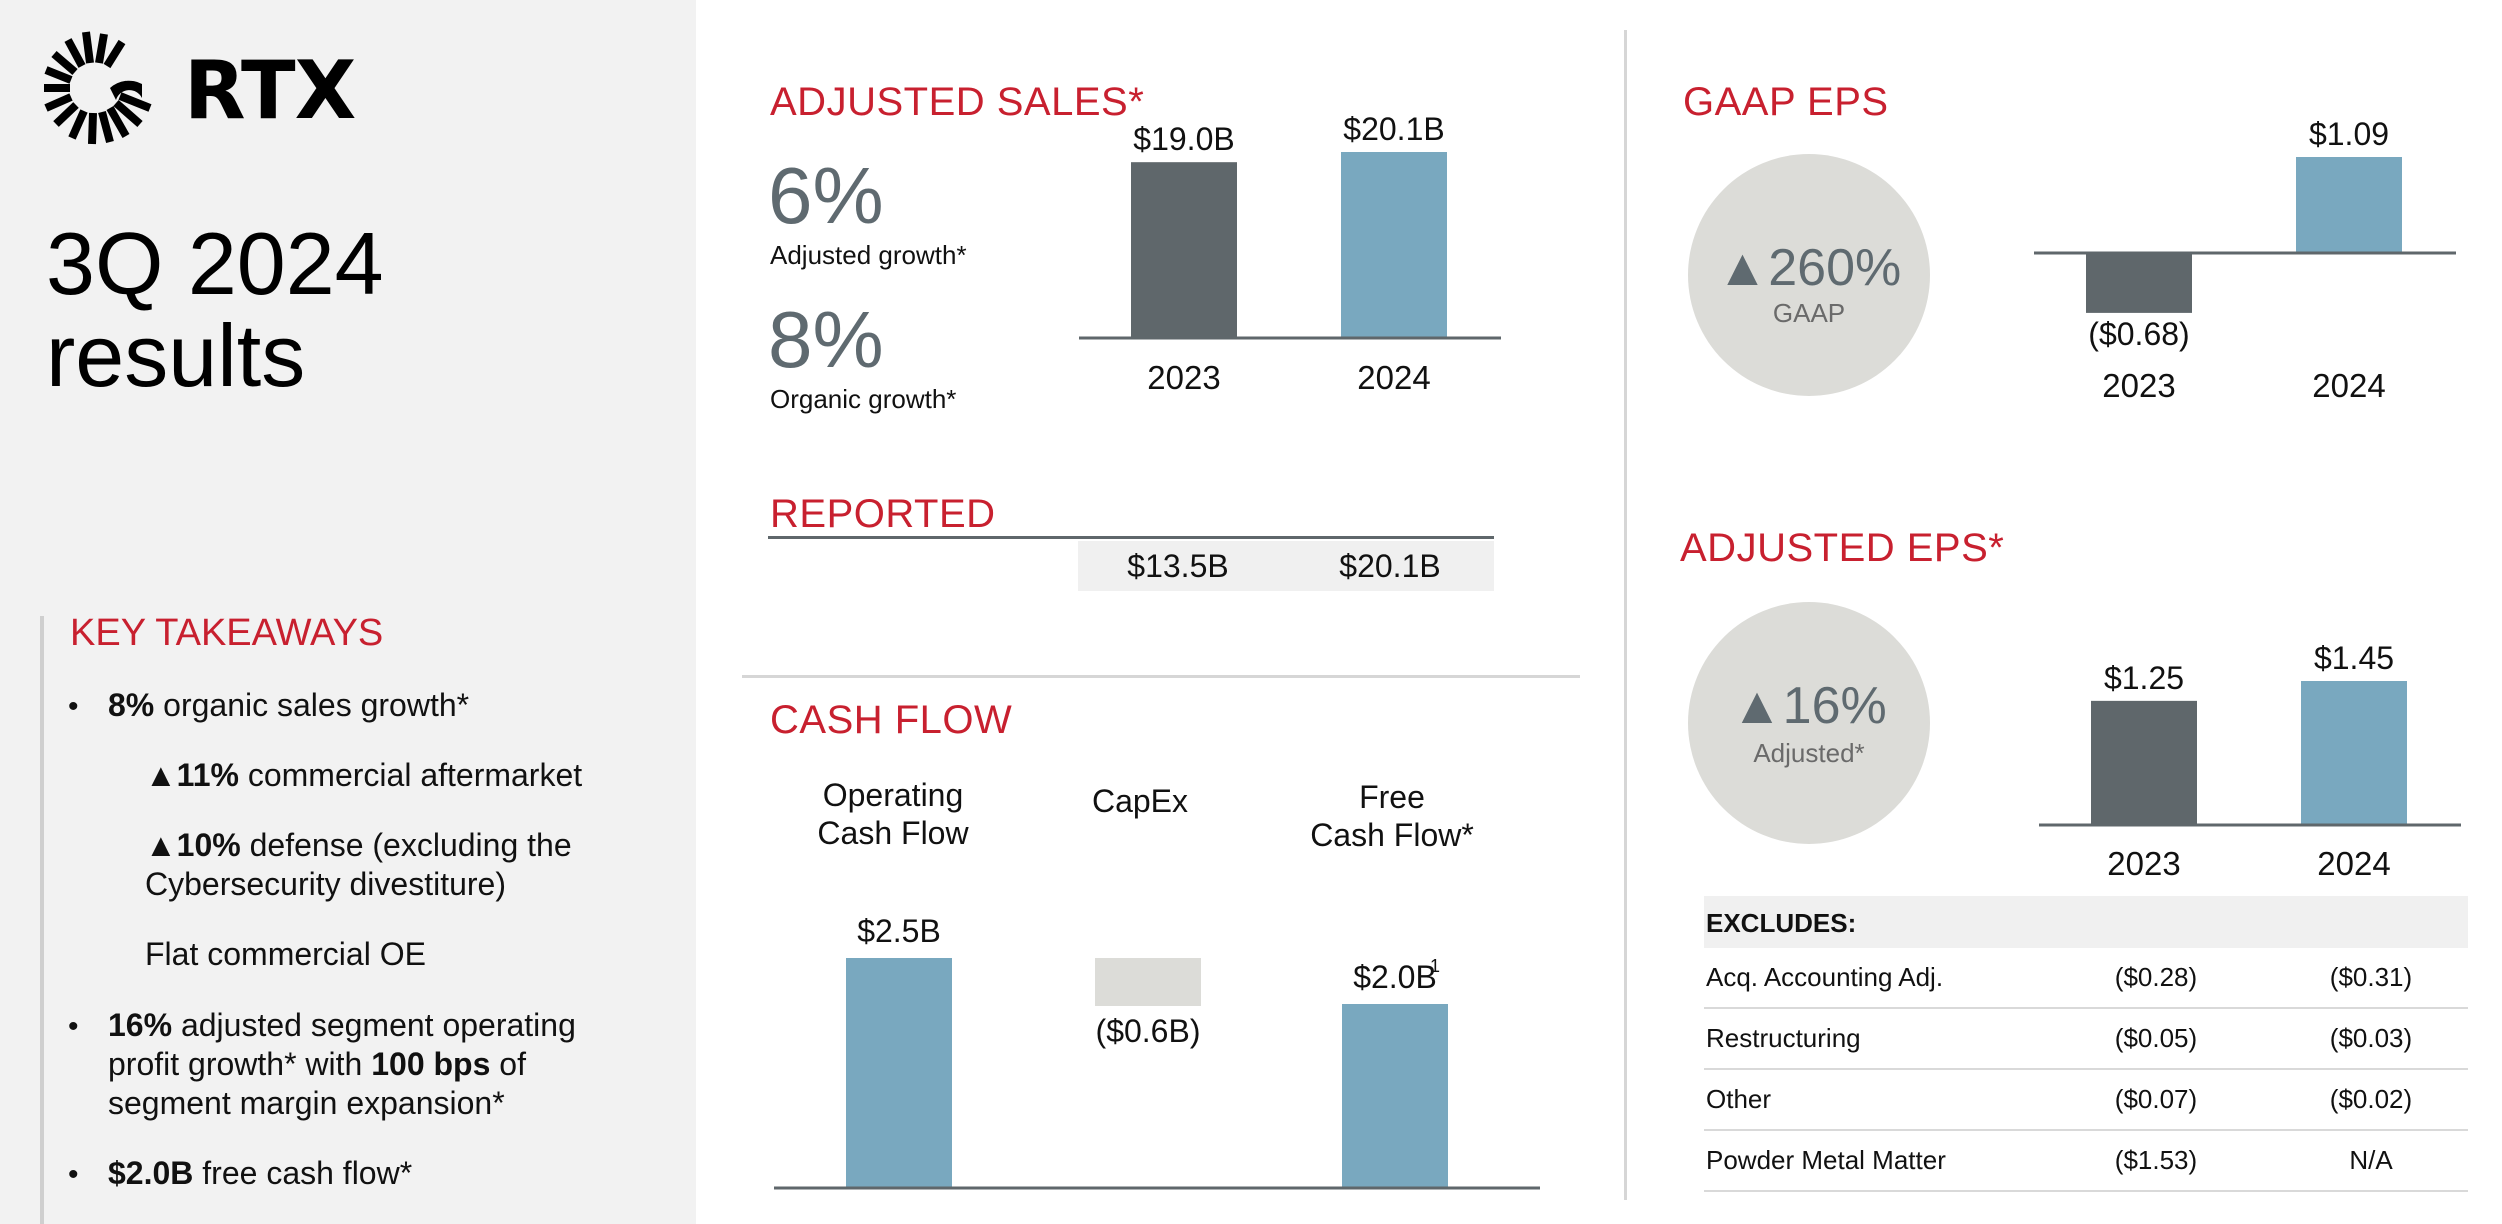 Image resolution: width=2502 pixels, height=1224 pixels. I want to click on gaap-eps-chart: ($0.68) 2023 $1.09 2024, so click(2245, 260).